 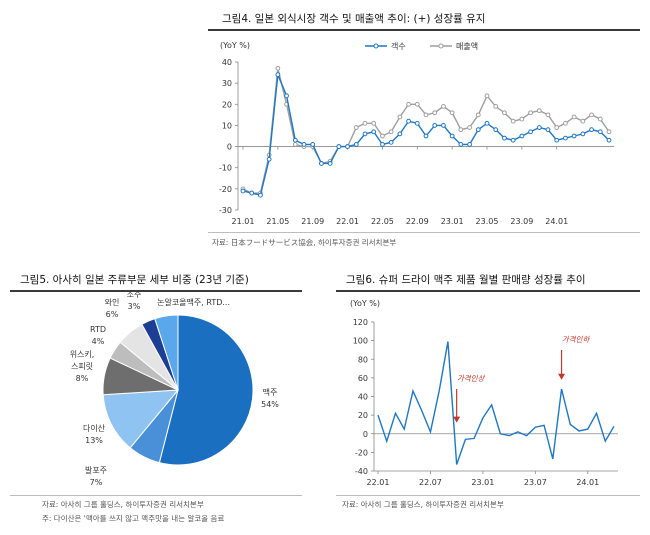 What do you see at coordinates (488, 291) in the screenshot?
I see `figure6-title-rule` at bounding box center [488, 291].